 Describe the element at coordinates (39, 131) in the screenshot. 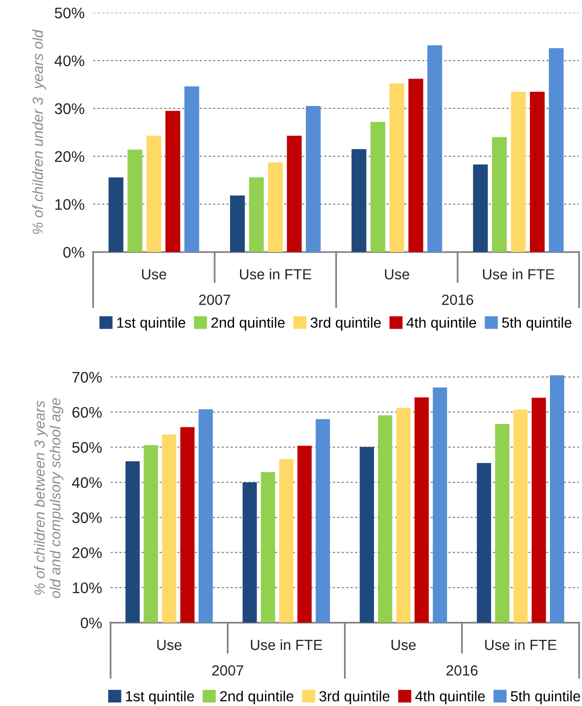

I see `y-axis-title: % of children under 3 years old` at that location.